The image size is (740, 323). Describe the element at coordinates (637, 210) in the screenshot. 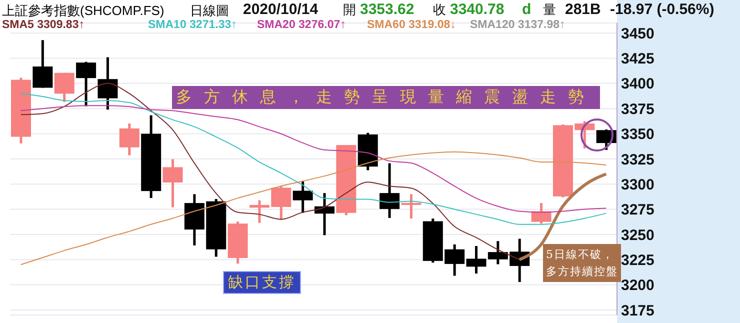

I see `y-tick-label: 3275` at that location.